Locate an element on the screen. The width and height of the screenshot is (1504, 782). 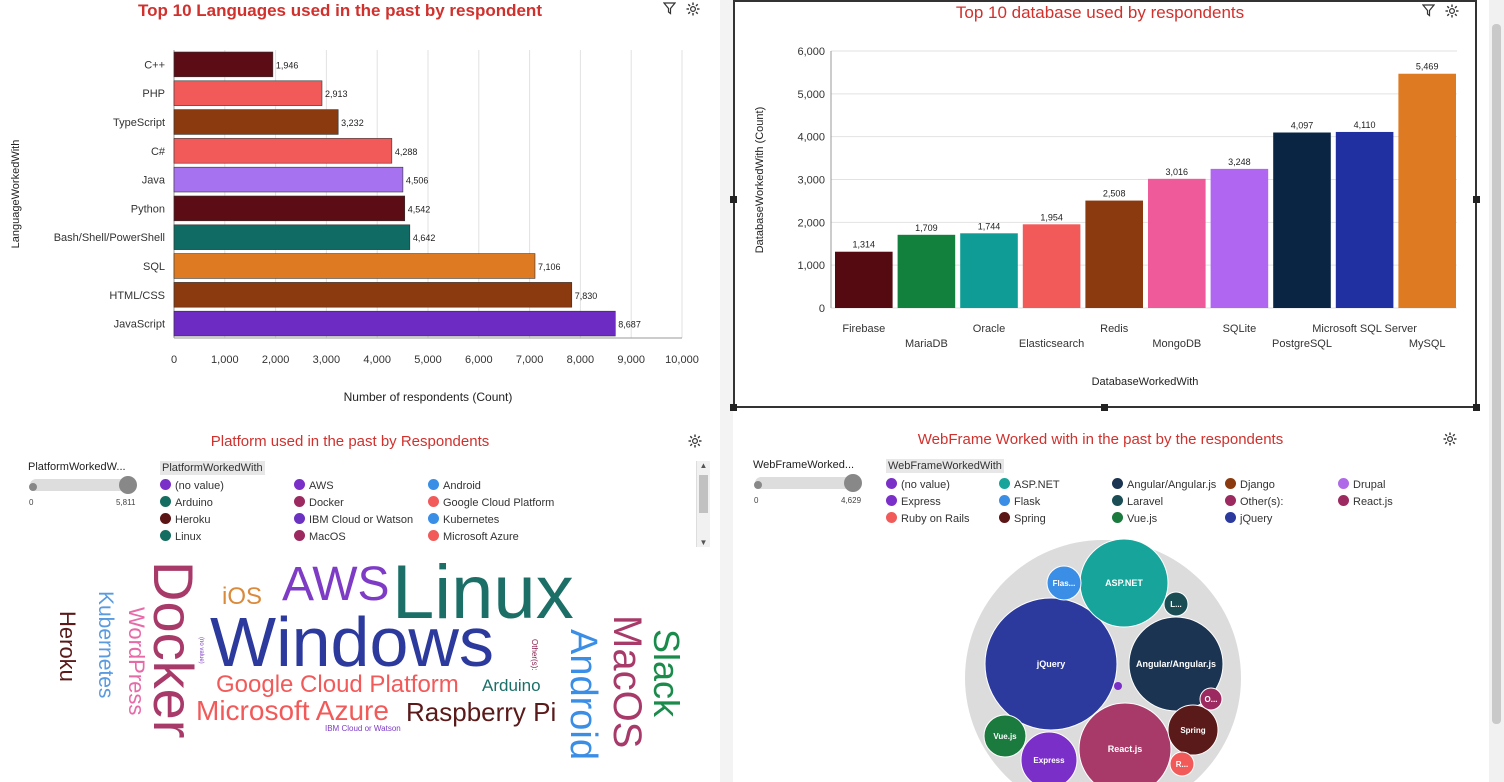
word-cloud-word: (no value) is located at coordinates (201, 650).